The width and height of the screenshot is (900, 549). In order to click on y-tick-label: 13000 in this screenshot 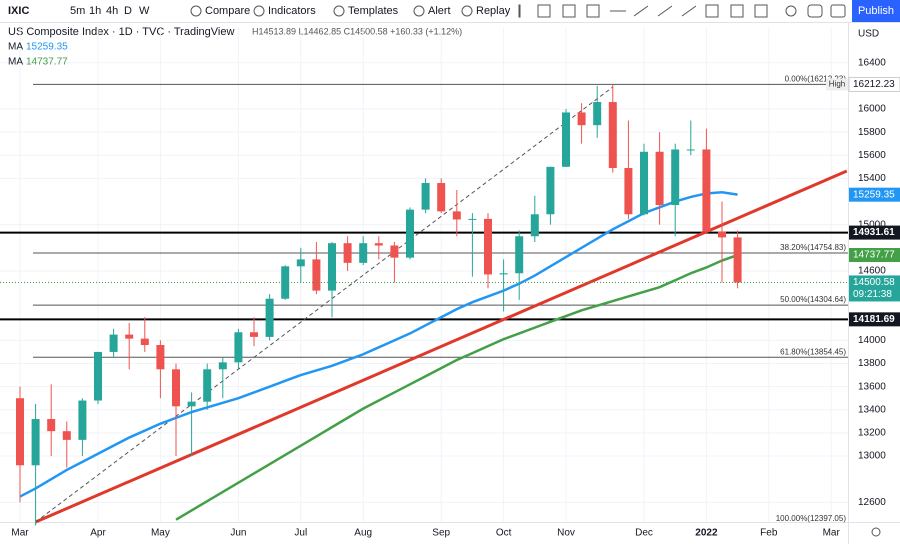, I will do `click(872, 456)`.